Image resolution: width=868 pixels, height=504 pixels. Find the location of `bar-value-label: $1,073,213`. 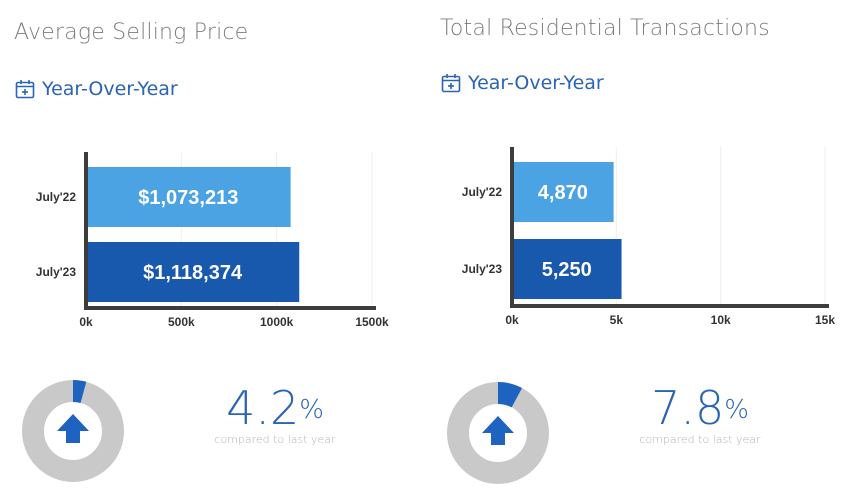

bar-value-label: $1,073,213 is located at coordinates (188, 198).